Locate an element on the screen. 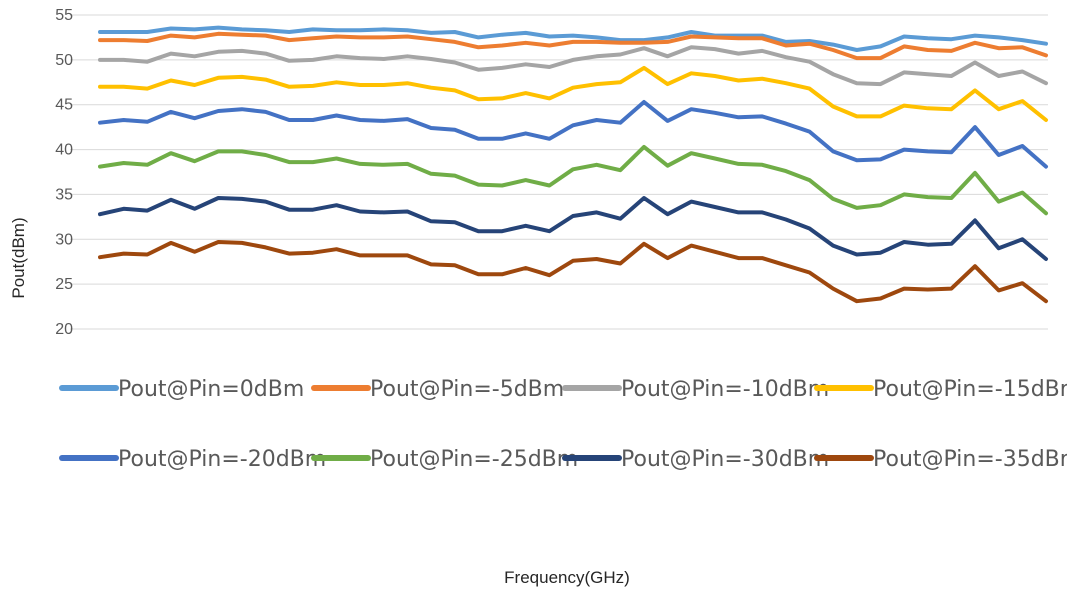 Image resolution: width=1067 pixels, height=592 pixels. y-tick-label: 45 is located at coordinates (64, 105).